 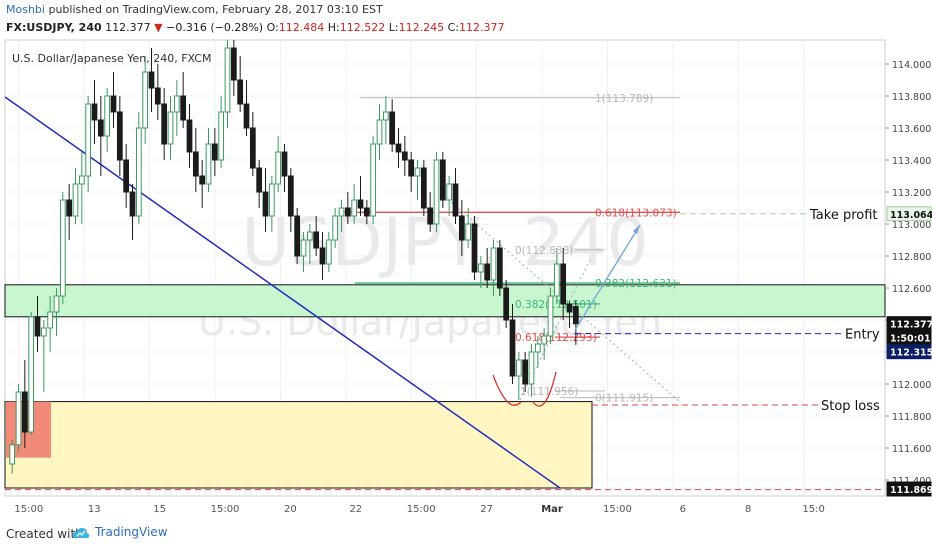 I want to click on low-label: L:, so click(x=393, y=27).